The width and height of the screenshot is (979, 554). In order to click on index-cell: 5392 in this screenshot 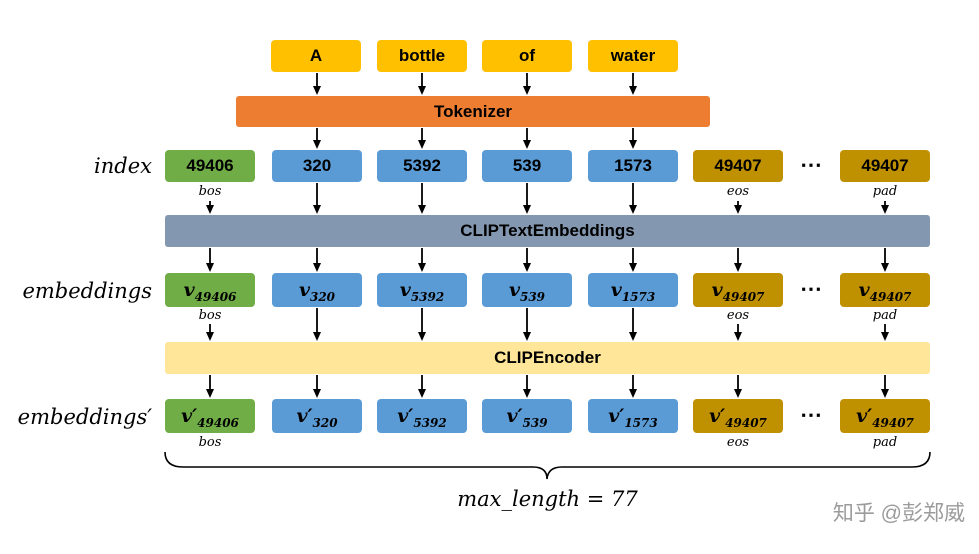, I will do `click(422, 166)`.